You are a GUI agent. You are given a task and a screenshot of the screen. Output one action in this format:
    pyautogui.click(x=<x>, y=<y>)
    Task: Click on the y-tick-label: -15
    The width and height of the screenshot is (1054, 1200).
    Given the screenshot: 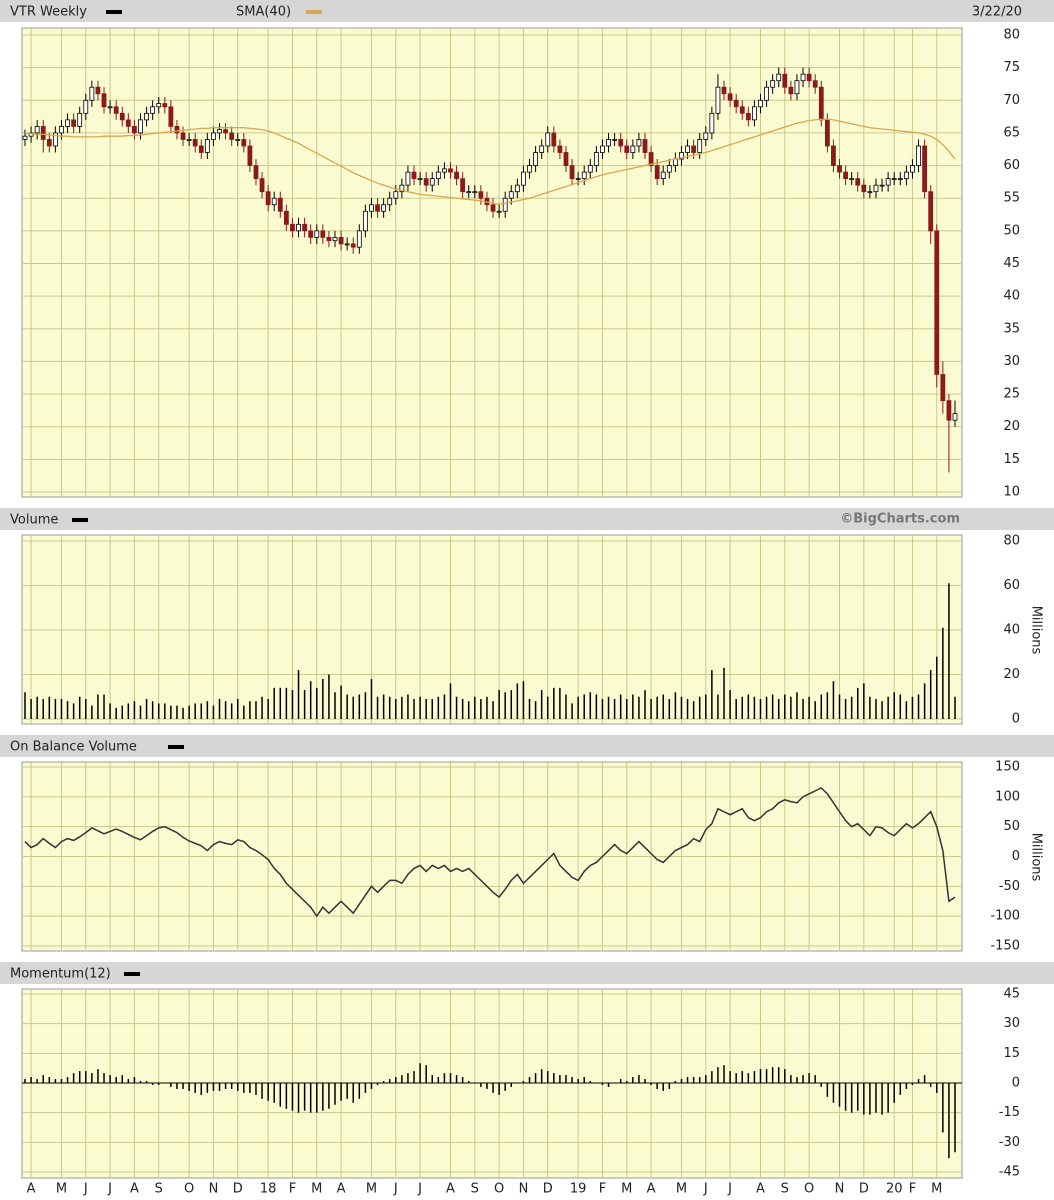 What is the action you would take?
    pyautogui.click(x=1009, y=1112)
    